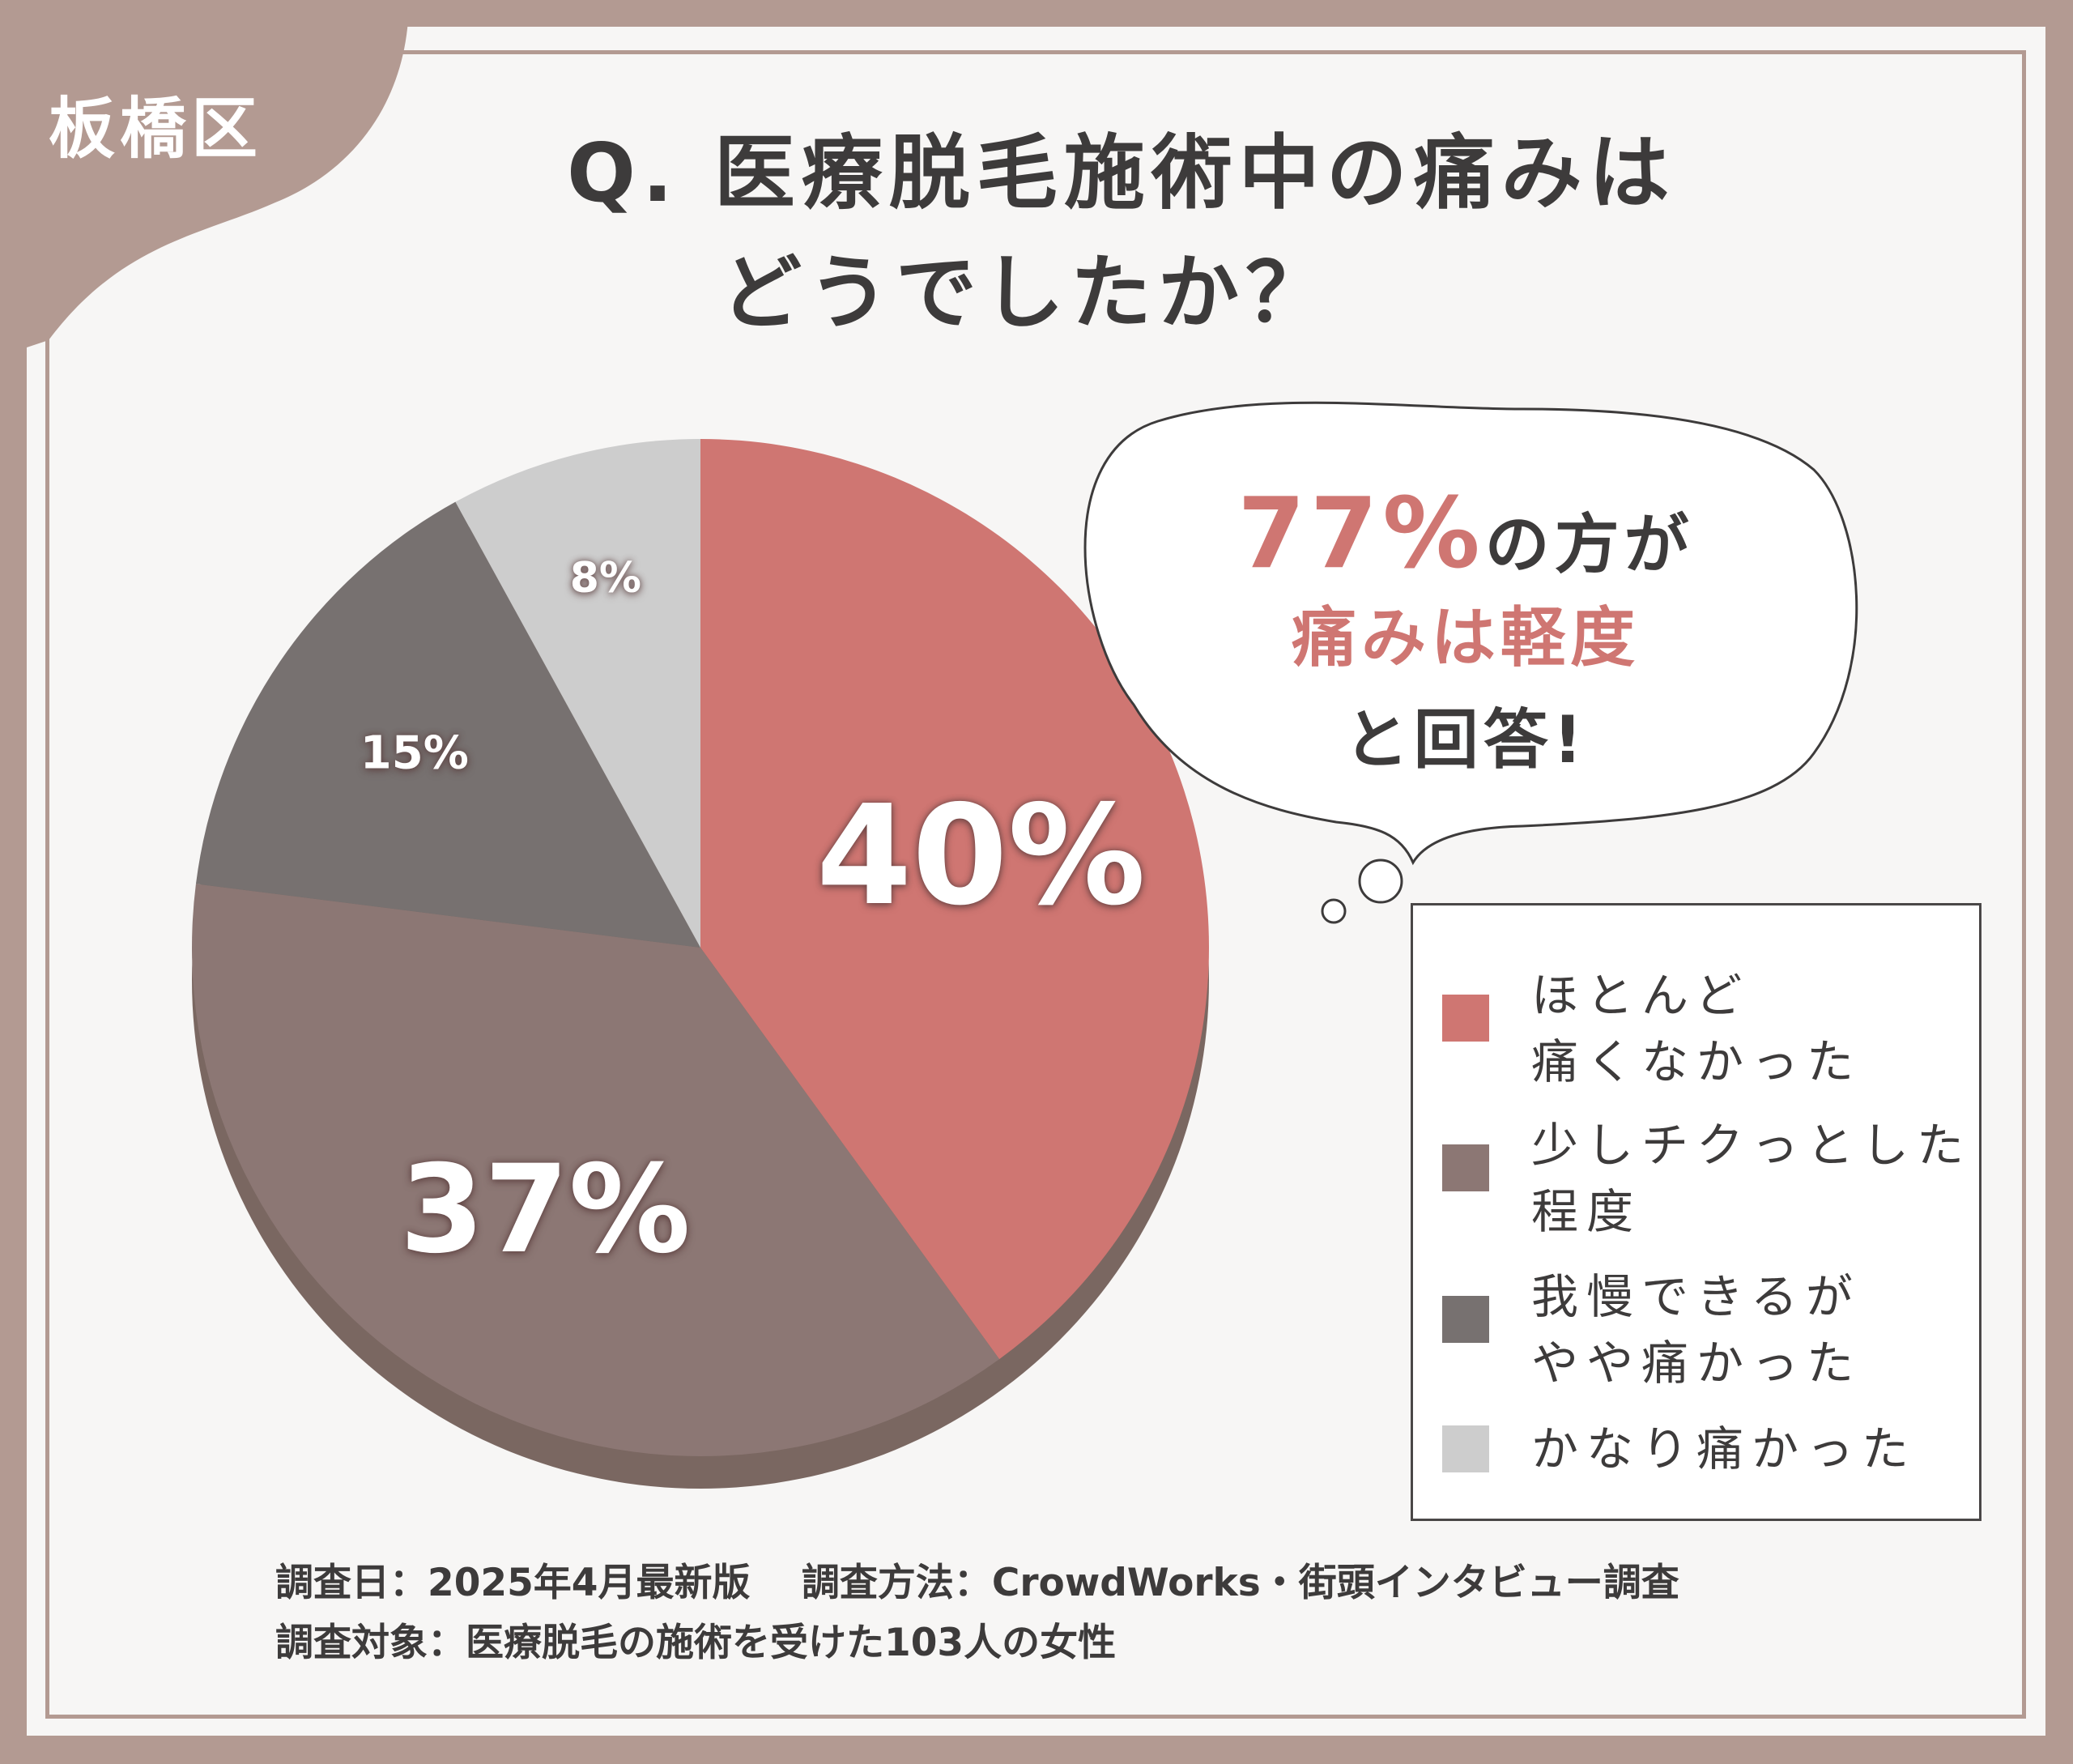  I want to click on pie-value-label: 15%, so click(415, 753).